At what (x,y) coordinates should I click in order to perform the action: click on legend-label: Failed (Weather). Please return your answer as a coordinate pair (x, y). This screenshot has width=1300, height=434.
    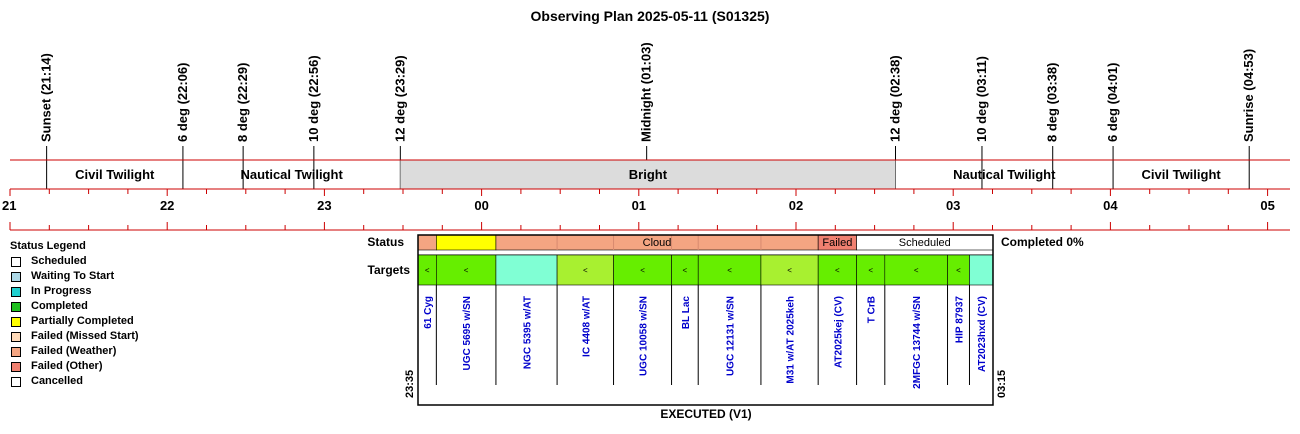
    Looking at the image, I should click on (74, 351).